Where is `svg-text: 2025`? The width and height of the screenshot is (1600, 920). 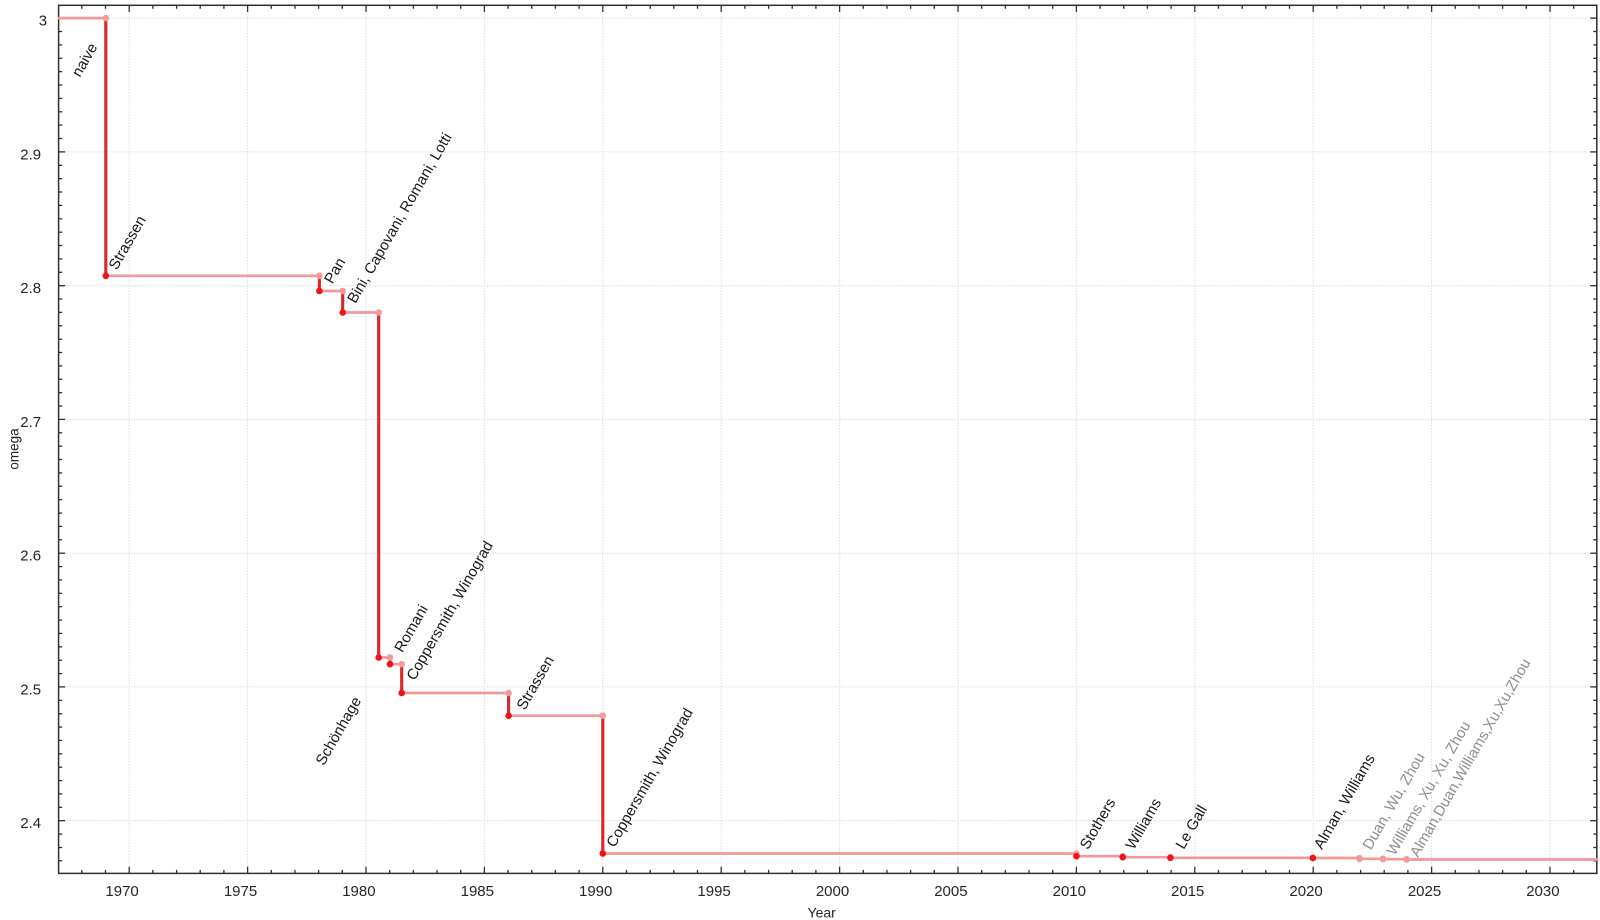
svg-text: 2025 is located at coordinates (1424, 891).